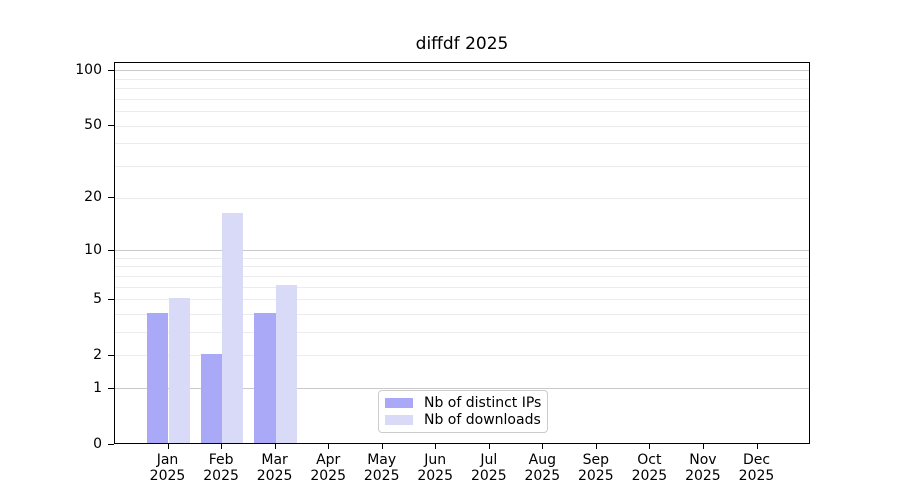 This screenshot has height=500, width=900. I want to click on x-tick-month: Nov, so click(703, 460).